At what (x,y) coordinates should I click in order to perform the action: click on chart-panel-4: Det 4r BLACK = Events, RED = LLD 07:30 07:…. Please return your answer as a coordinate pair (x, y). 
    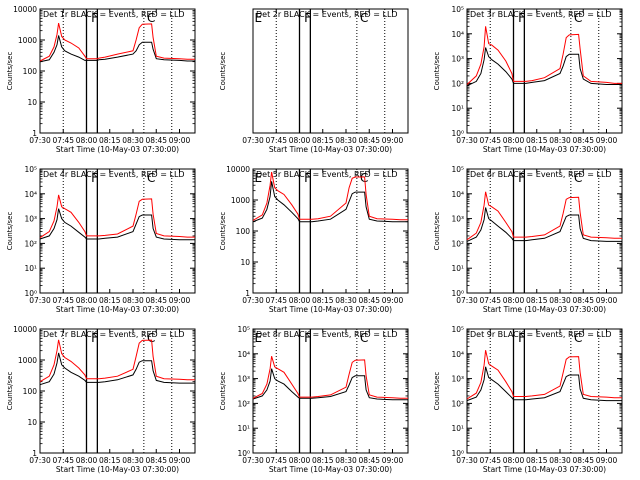
    Looking at the image, I should click on (101, 239).